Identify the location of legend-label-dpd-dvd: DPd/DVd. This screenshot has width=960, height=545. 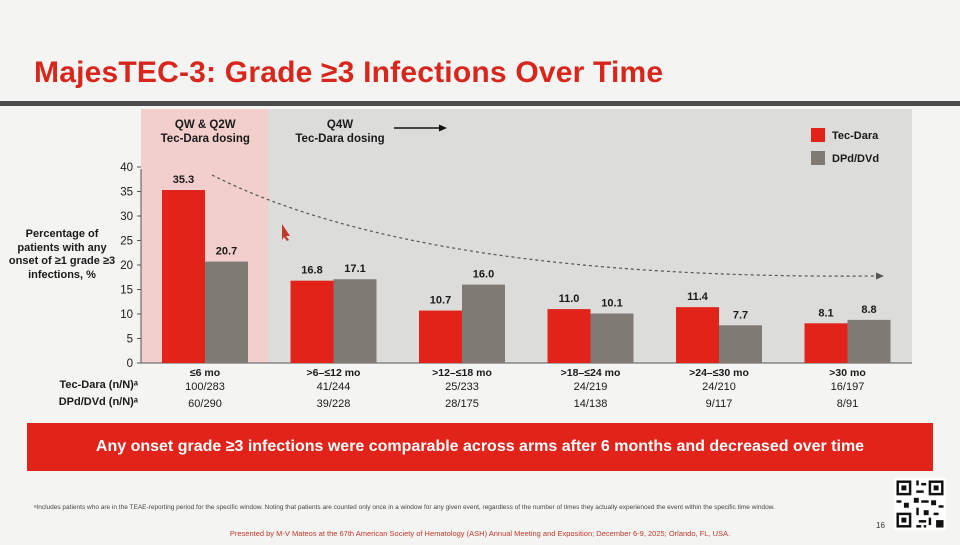
(855, 159).